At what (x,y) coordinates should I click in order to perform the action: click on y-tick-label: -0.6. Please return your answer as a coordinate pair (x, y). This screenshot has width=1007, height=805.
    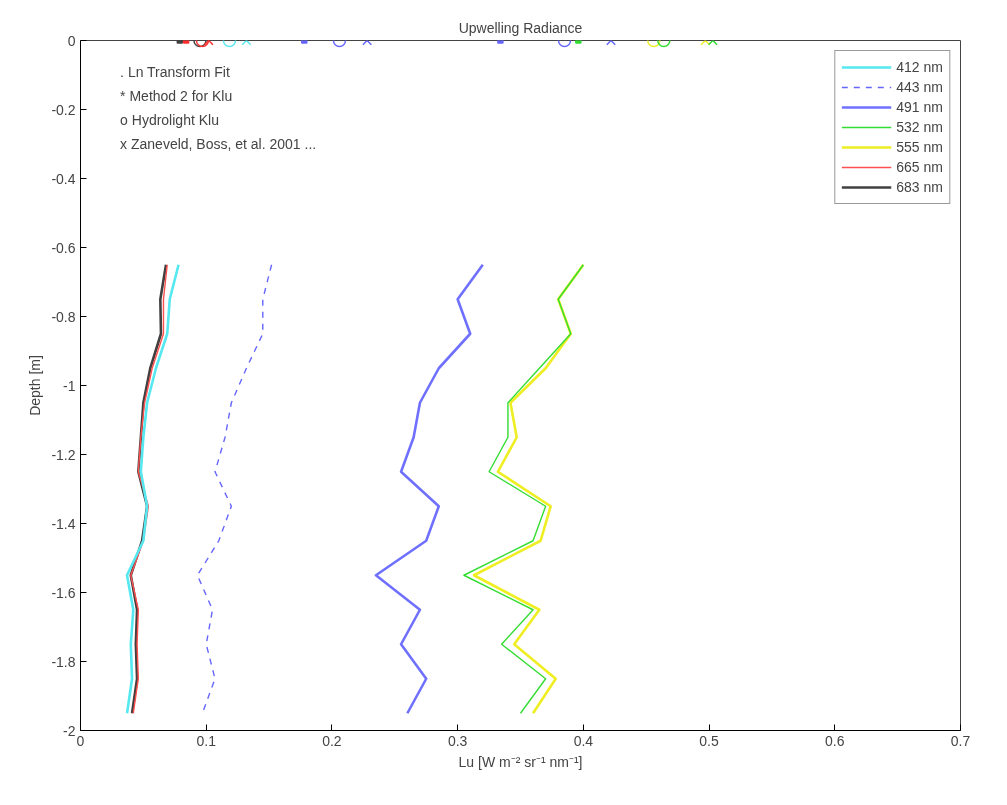
    Looking at the image, I should click on (63, 247).